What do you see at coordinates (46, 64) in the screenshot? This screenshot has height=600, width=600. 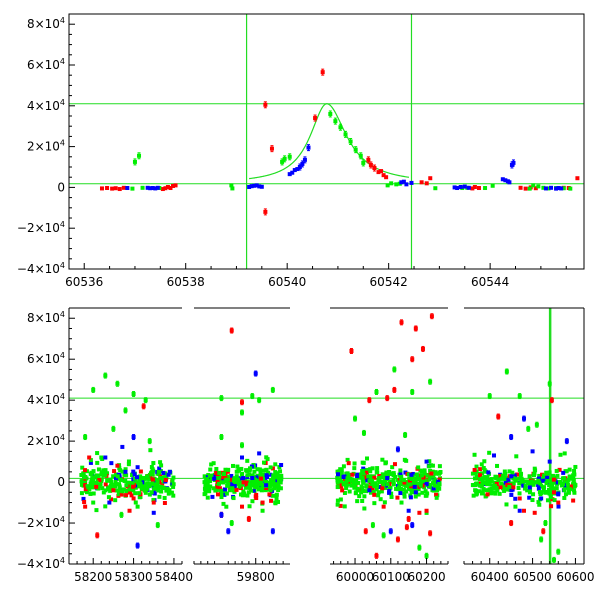 I see `y-tick-label: 6×104` at bounding box center [46, 64].